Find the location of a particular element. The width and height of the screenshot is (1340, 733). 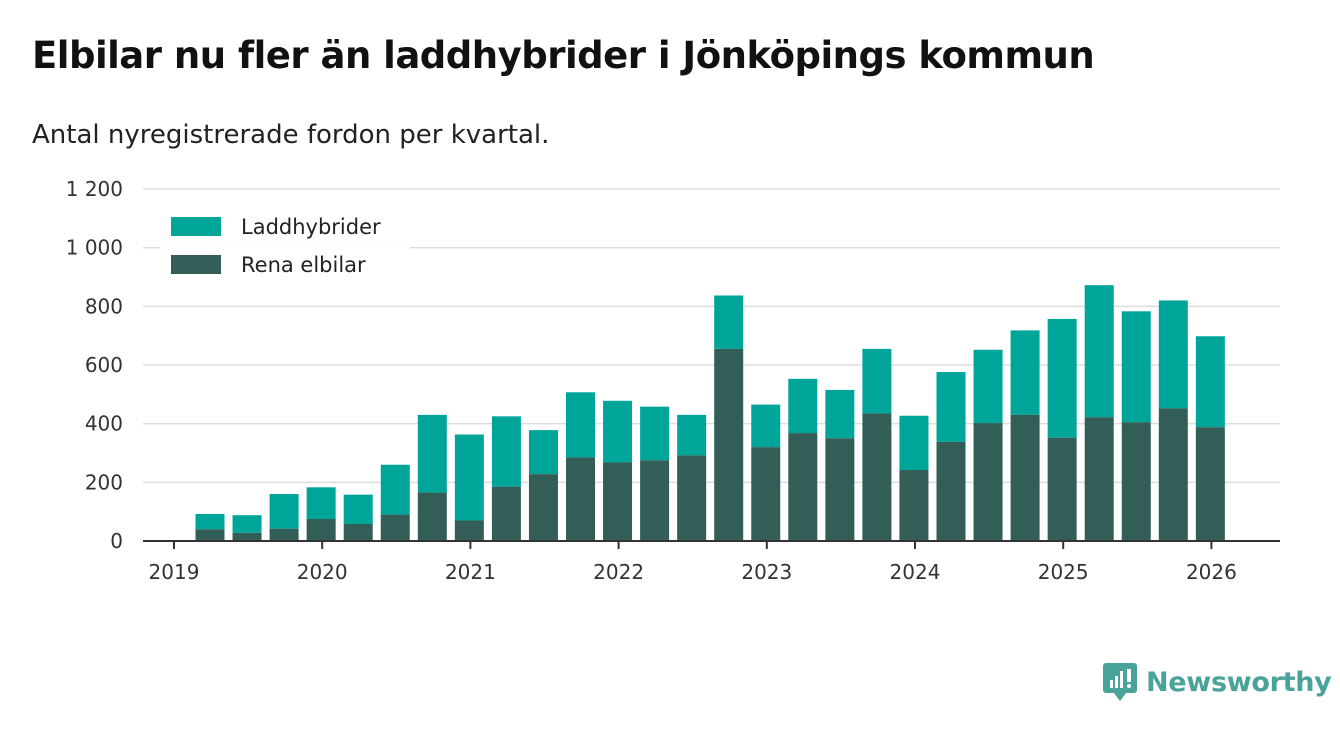

y-tick-label: 200 is located at coordinates (104, 482).